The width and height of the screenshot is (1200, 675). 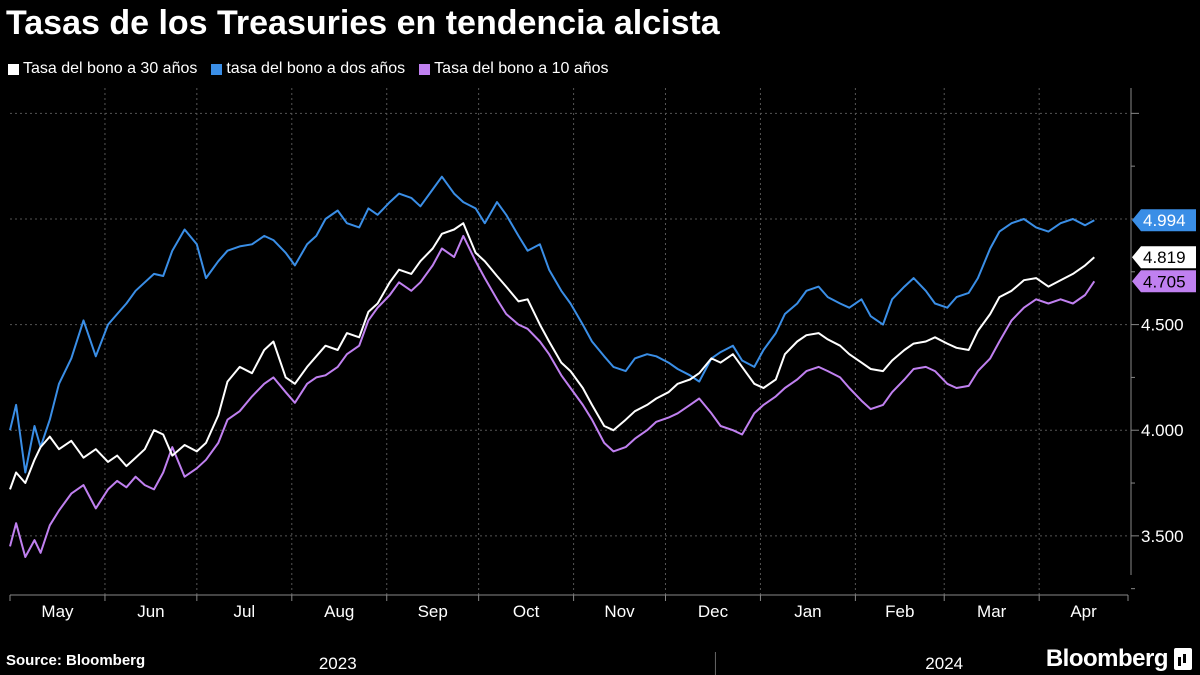 What do you see at coordinates (992, 611) in the screenshot?
I see `x-tick-label: Mar` at bounding box center [992, 611].